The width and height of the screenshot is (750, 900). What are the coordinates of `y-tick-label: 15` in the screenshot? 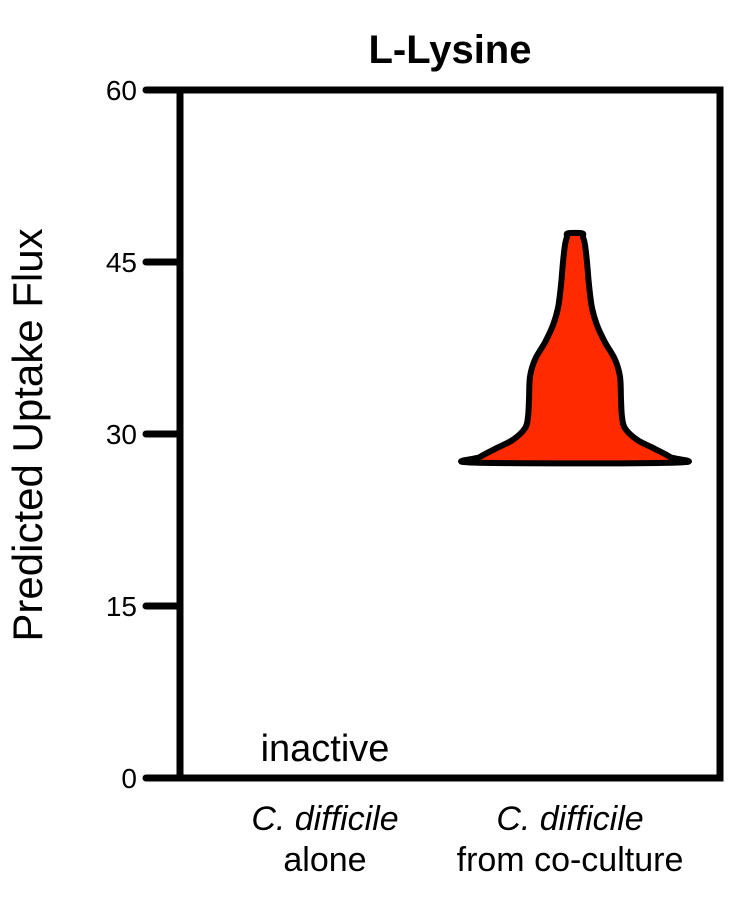 It's located at (121, 606).